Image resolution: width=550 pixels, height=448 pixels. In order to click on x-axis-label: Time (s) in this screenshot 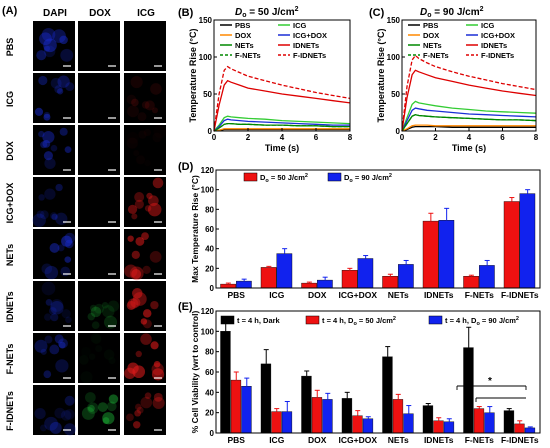, I will do `click(282, 148)`.